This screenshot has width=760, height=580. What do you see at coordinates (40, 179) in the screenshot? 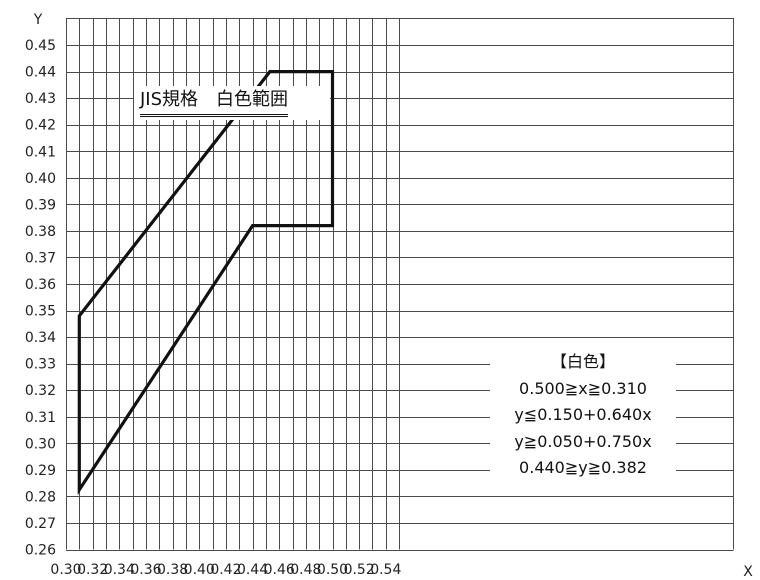
I see `y-tick-label: 0.40` at bounding box center [40, 179].